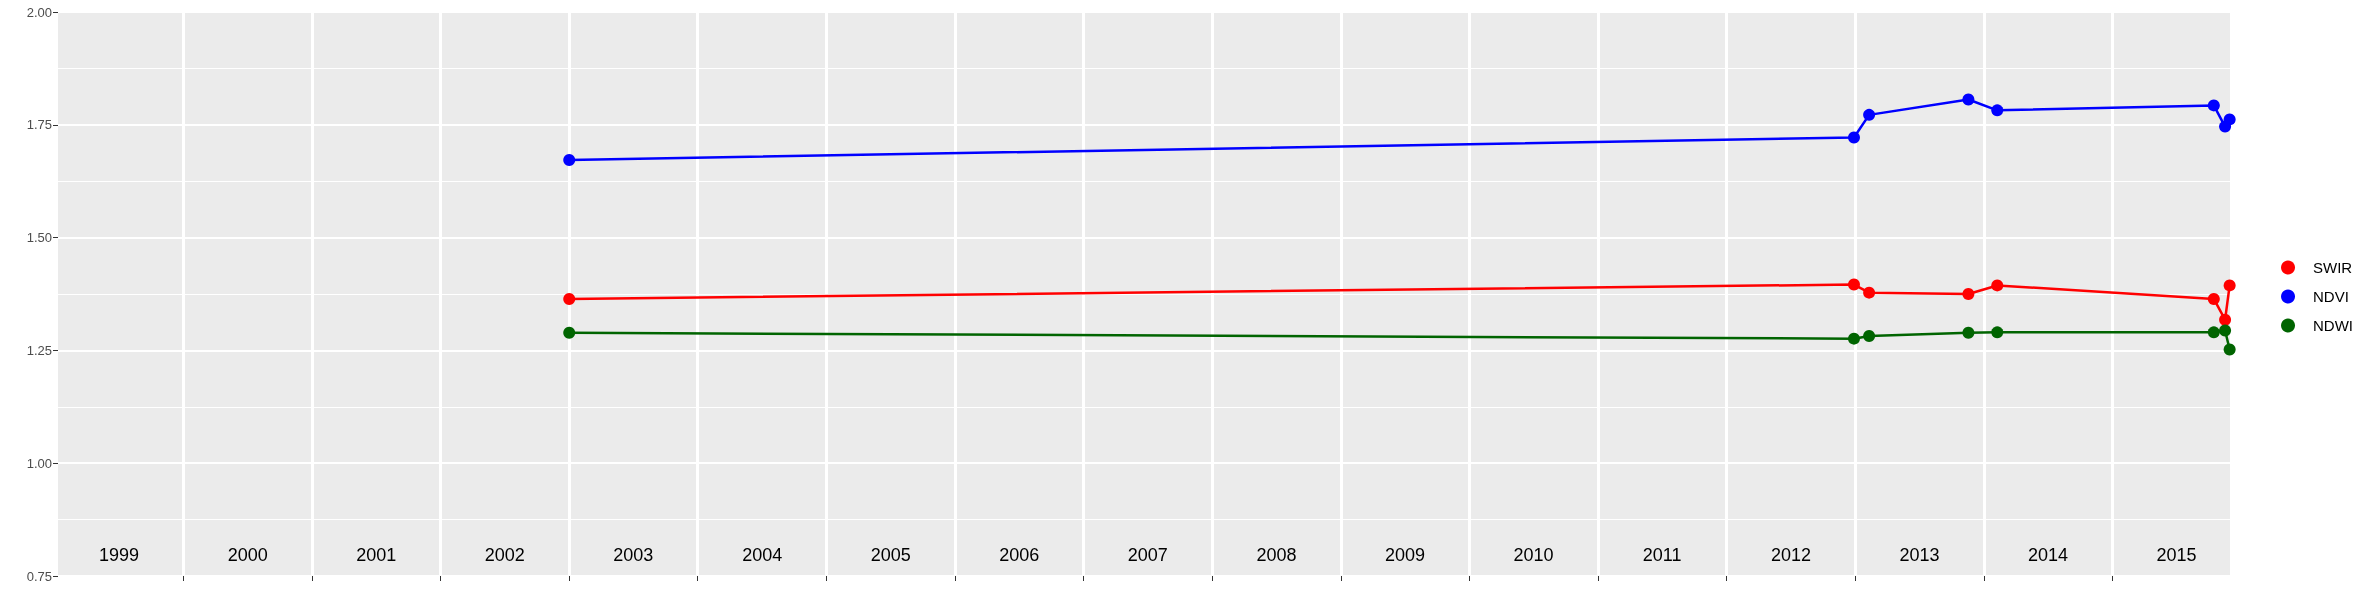 Image resolution: width=2378 pixels, height=593 pixels. What do you see at coordinates (1405, 555) in the screenshot?
I see `x-tick-label: 2009` at bounding box center [1405, 555].